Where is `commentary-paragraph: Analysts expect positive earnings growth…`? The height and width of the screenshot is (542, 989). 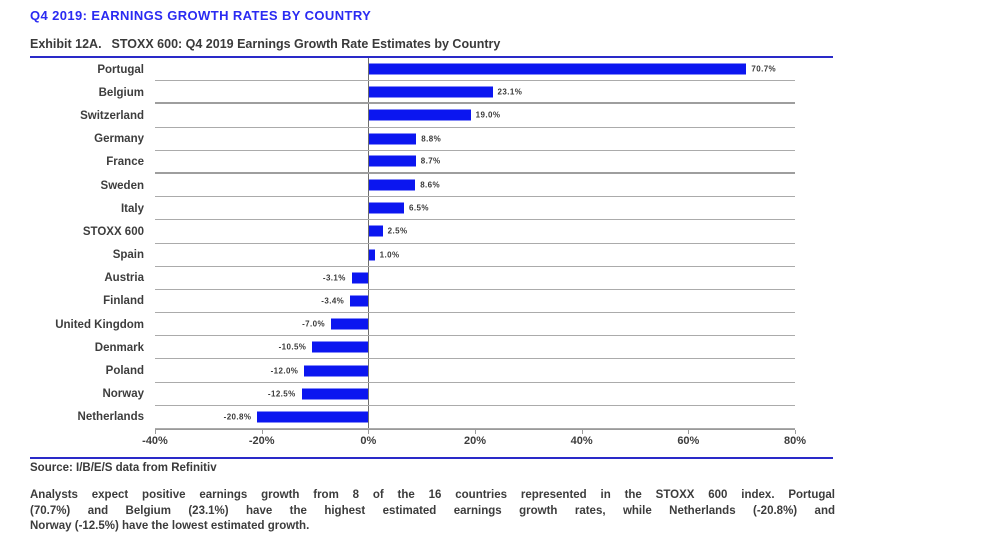
commentary-paragraph: Analysts expect positive earnings growth… is located at coordinates (432, 511).